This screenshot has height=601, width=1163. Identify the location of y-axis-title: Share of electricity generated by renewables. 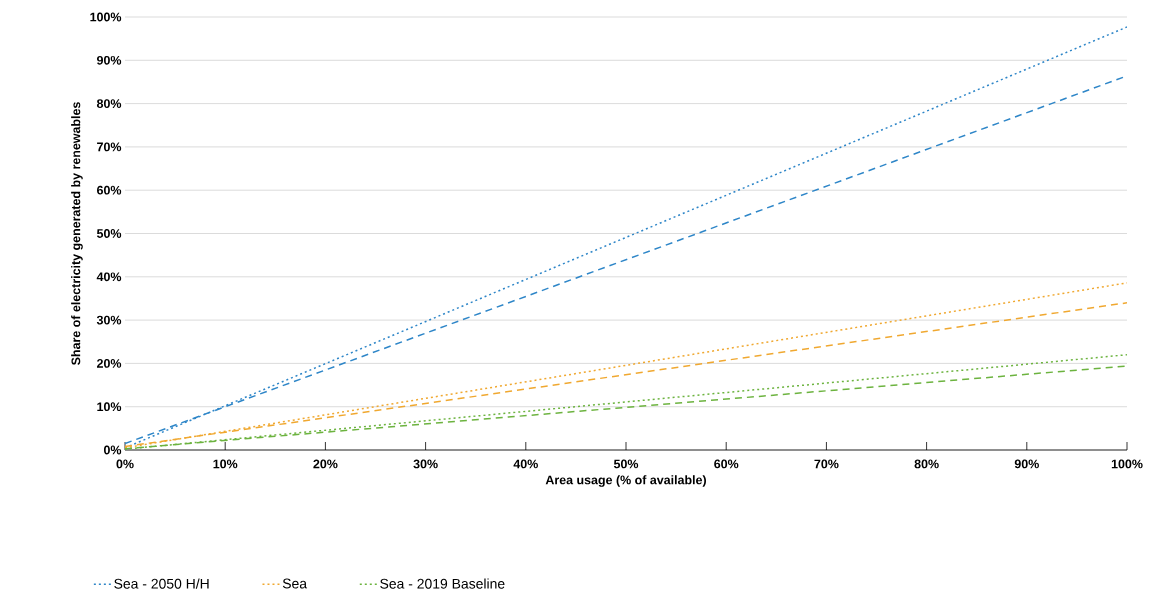
(77, 233).